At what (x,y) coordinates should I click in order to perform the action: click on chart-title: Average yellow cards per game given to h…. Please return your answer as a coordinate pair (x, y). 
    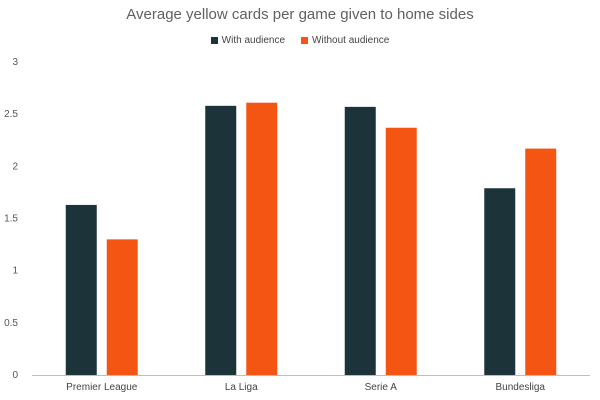
    Looking at the image, I should click on (300, 14).